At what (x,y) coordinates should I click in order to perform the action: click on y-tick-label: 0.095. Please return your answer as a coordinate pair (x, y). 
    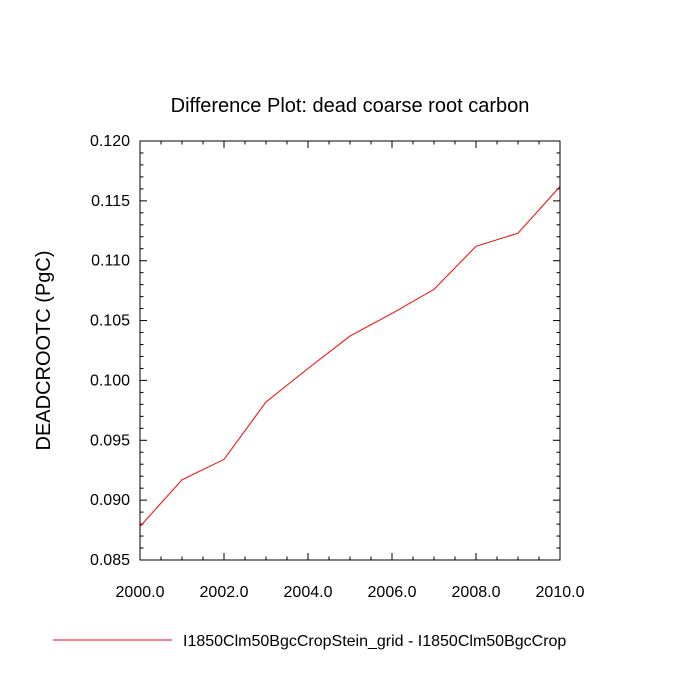
    Looking at the image, I should click on (110, 440).